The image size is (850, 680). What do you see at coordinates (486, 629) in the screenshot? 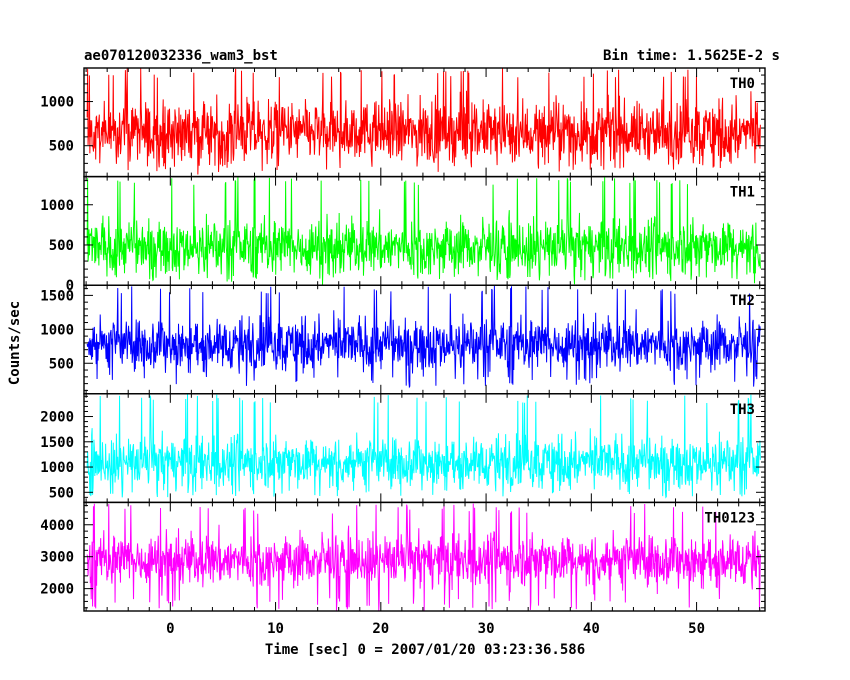
I see `x-tick-label: 30` at bounding box center [486, 629].